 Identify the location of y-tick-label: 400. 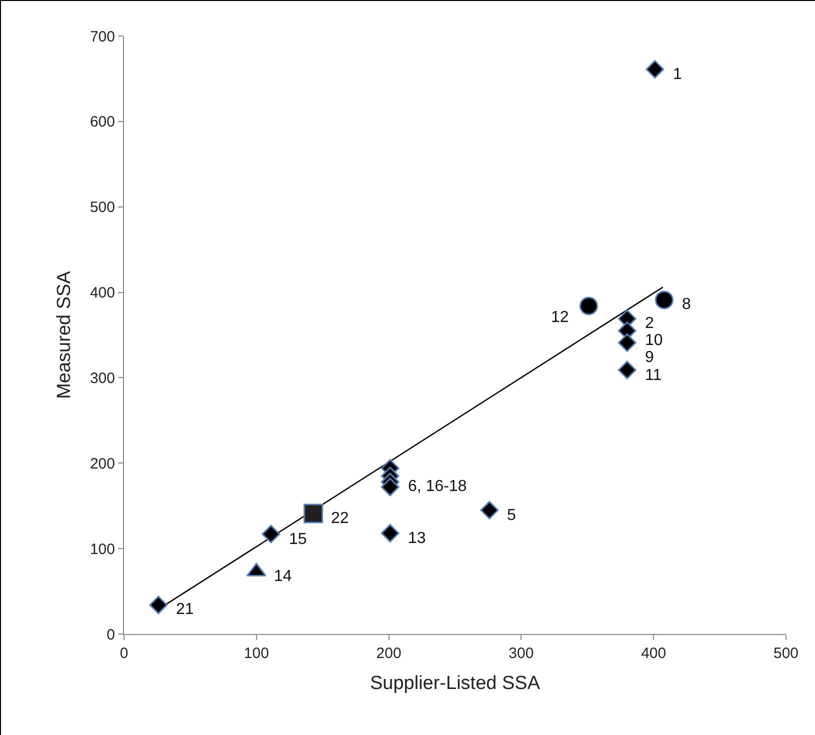
(102, 293).